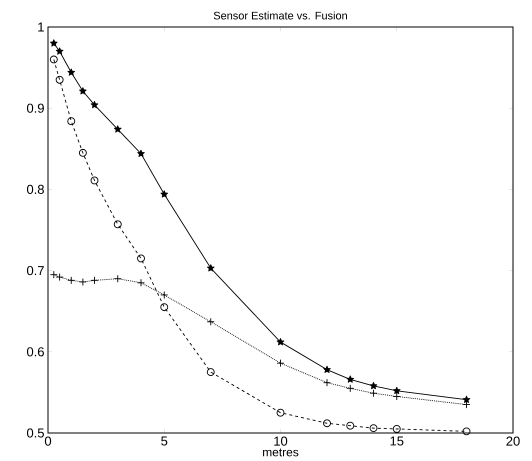  I want to click on x-tick-label: 5, so click(164, 441).